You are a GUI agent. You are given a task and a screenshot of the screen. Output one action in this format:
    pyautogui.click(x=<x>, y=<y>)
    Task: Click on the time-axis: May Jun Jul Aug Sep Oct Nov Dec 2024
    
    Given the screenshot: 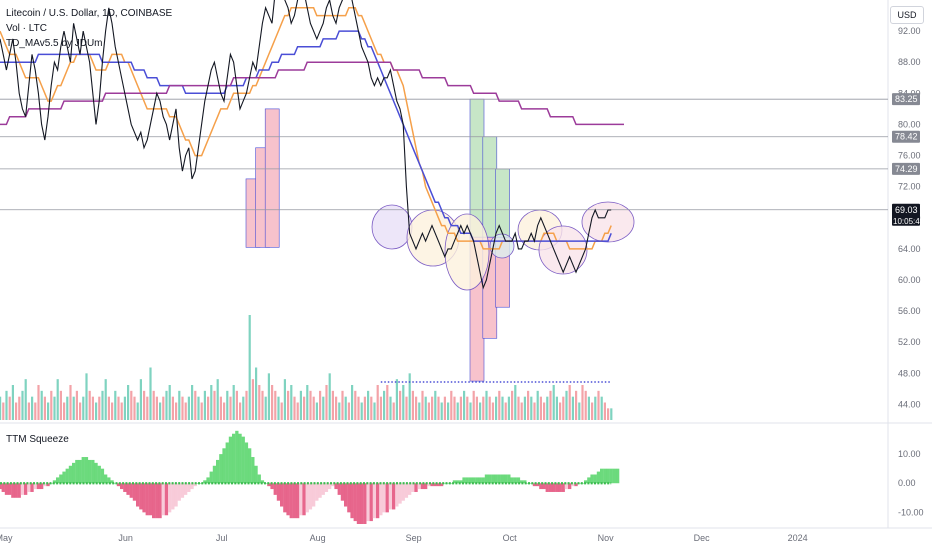 What is the action you would take?
    pyautogui.click(x=404, y=538)
    